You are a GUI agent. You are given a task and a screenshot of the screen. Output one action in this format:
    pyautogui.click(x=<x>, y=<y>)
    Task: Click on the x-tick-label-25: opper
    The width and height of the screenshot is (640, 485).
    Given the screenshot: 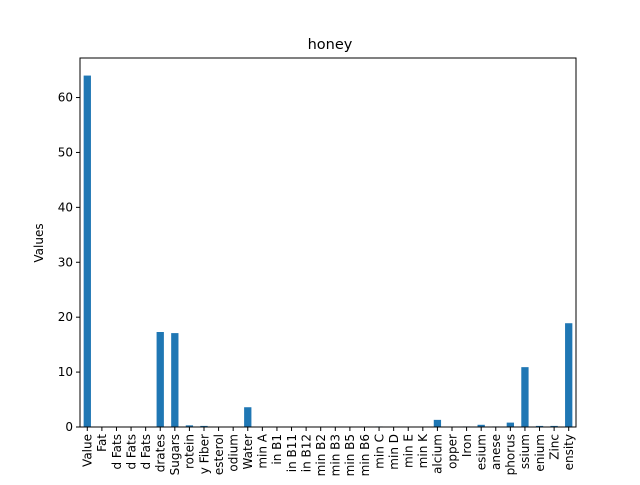 What is the action you would take?
    pyautogui.click(x=452, y=451)
    